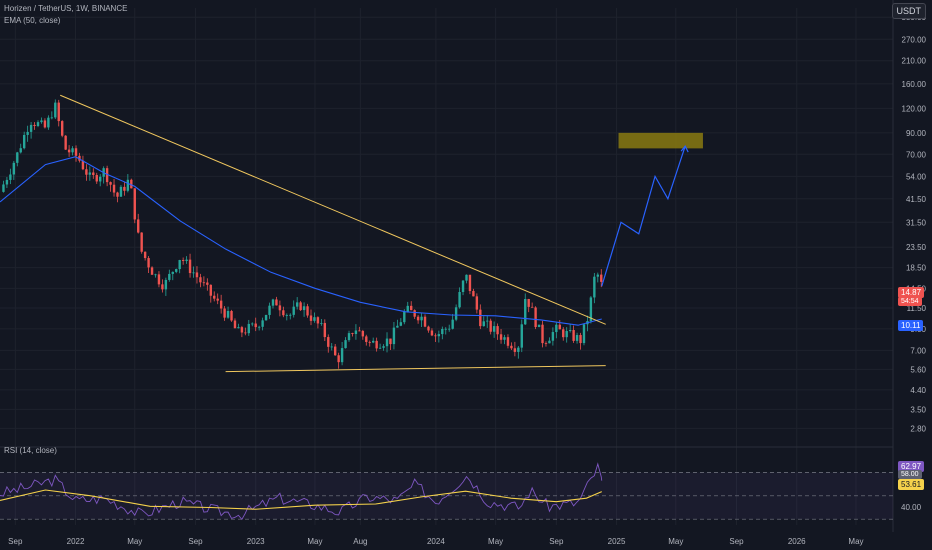 Image resolution: width=932 pixels, height=550 pixels. I want to click on x-tick-label: 2025, so click(617, 541).